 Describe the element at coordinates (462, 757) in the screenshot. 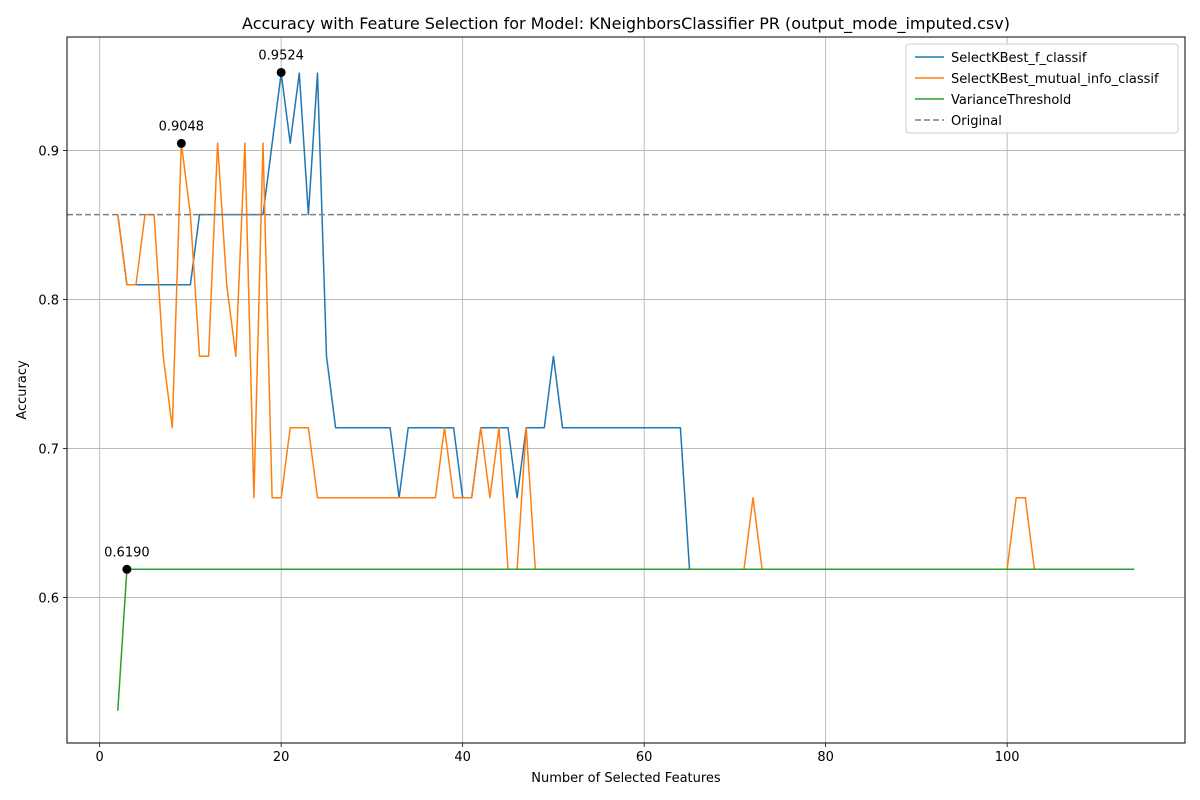

I see `x-tick-label: 40` at that location.